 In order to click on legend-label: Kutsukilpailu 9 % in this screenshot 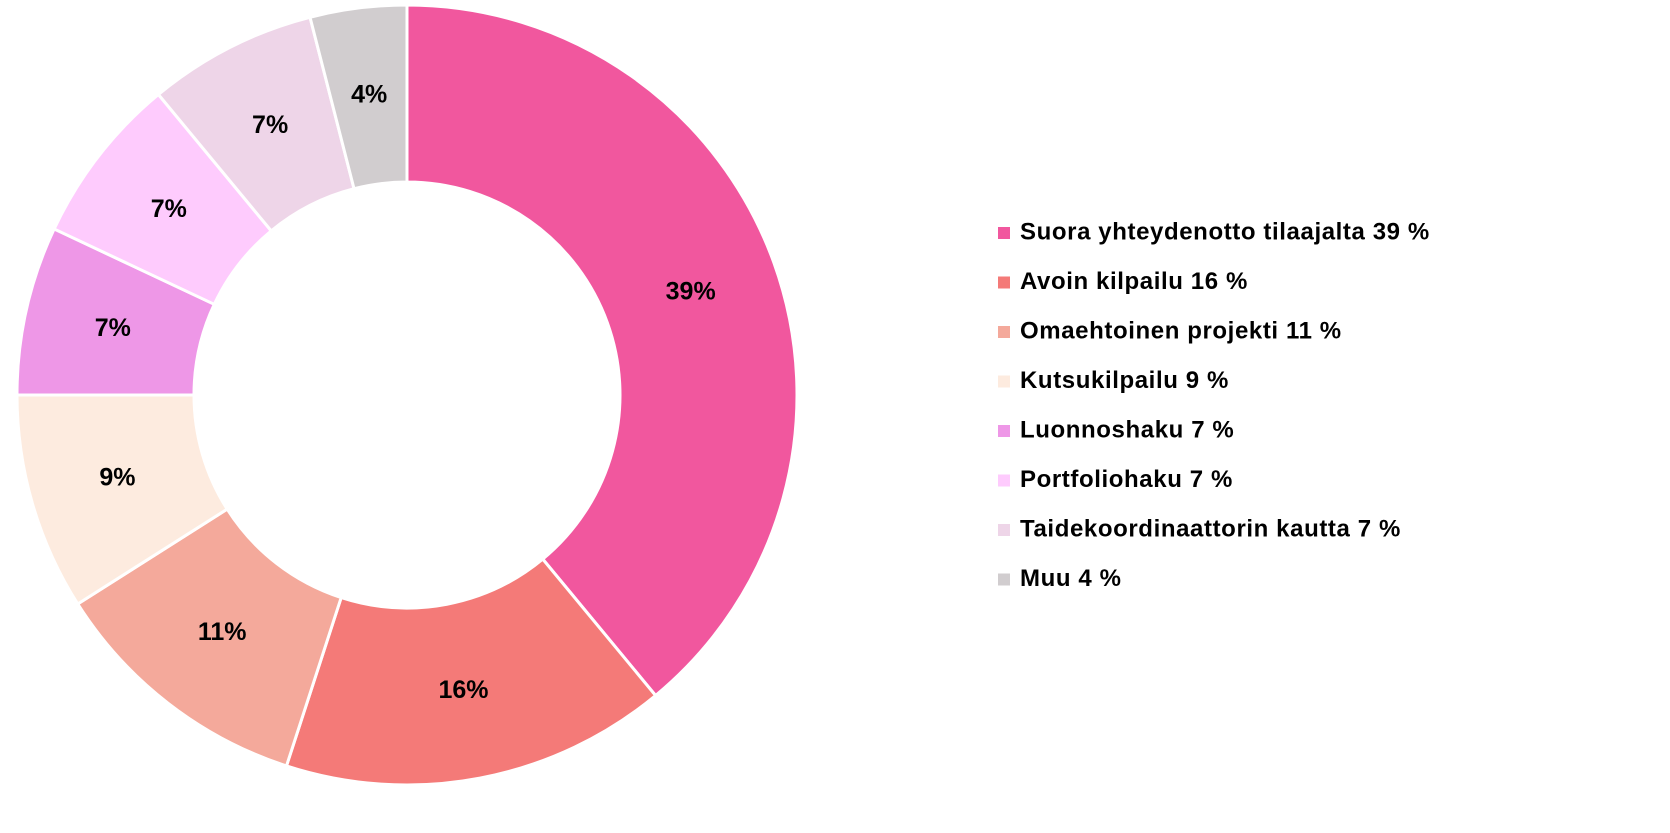, I will do `click(1124, 380)`.